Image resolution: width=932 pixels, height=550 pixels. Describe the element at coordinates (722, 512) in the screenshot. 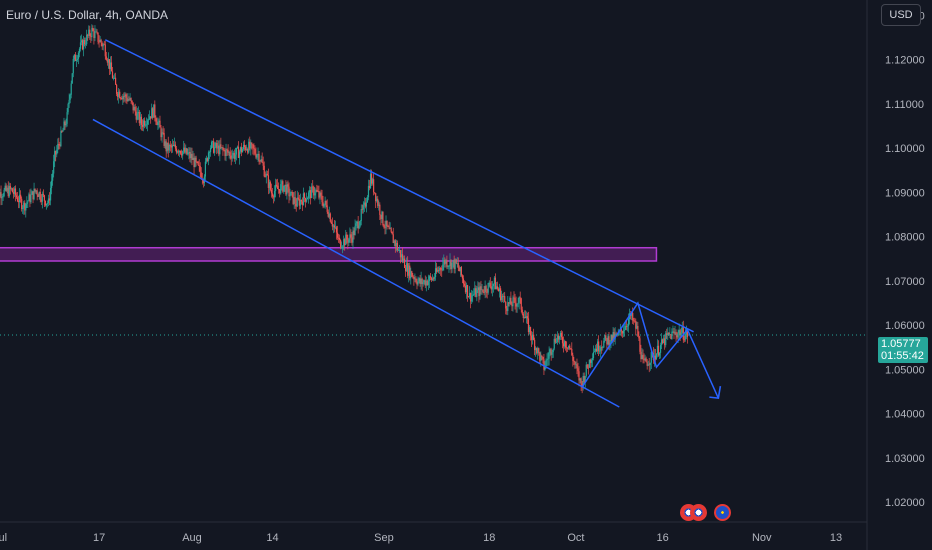

I see `eu-flag-event-icon` at that location.